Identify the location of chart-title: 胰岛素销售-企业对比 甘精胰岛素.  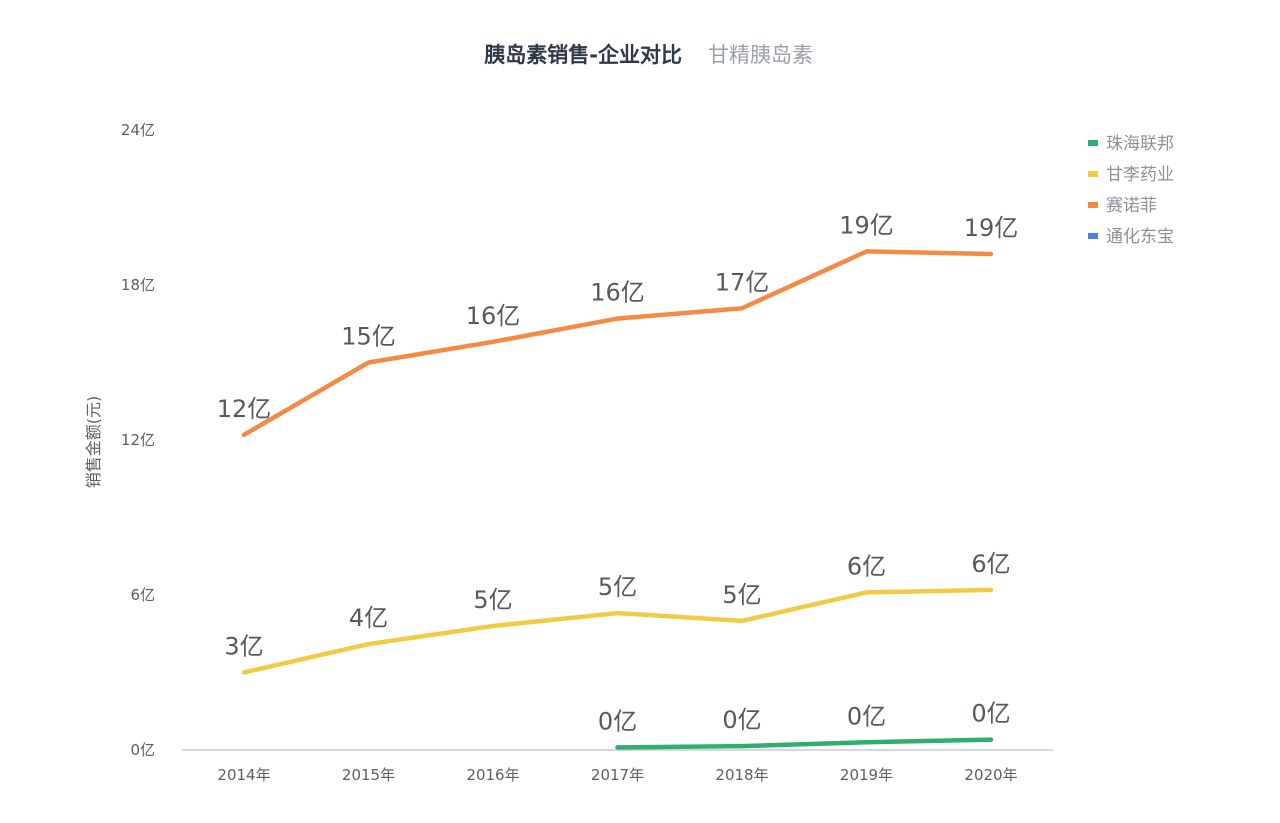
(648, 55).